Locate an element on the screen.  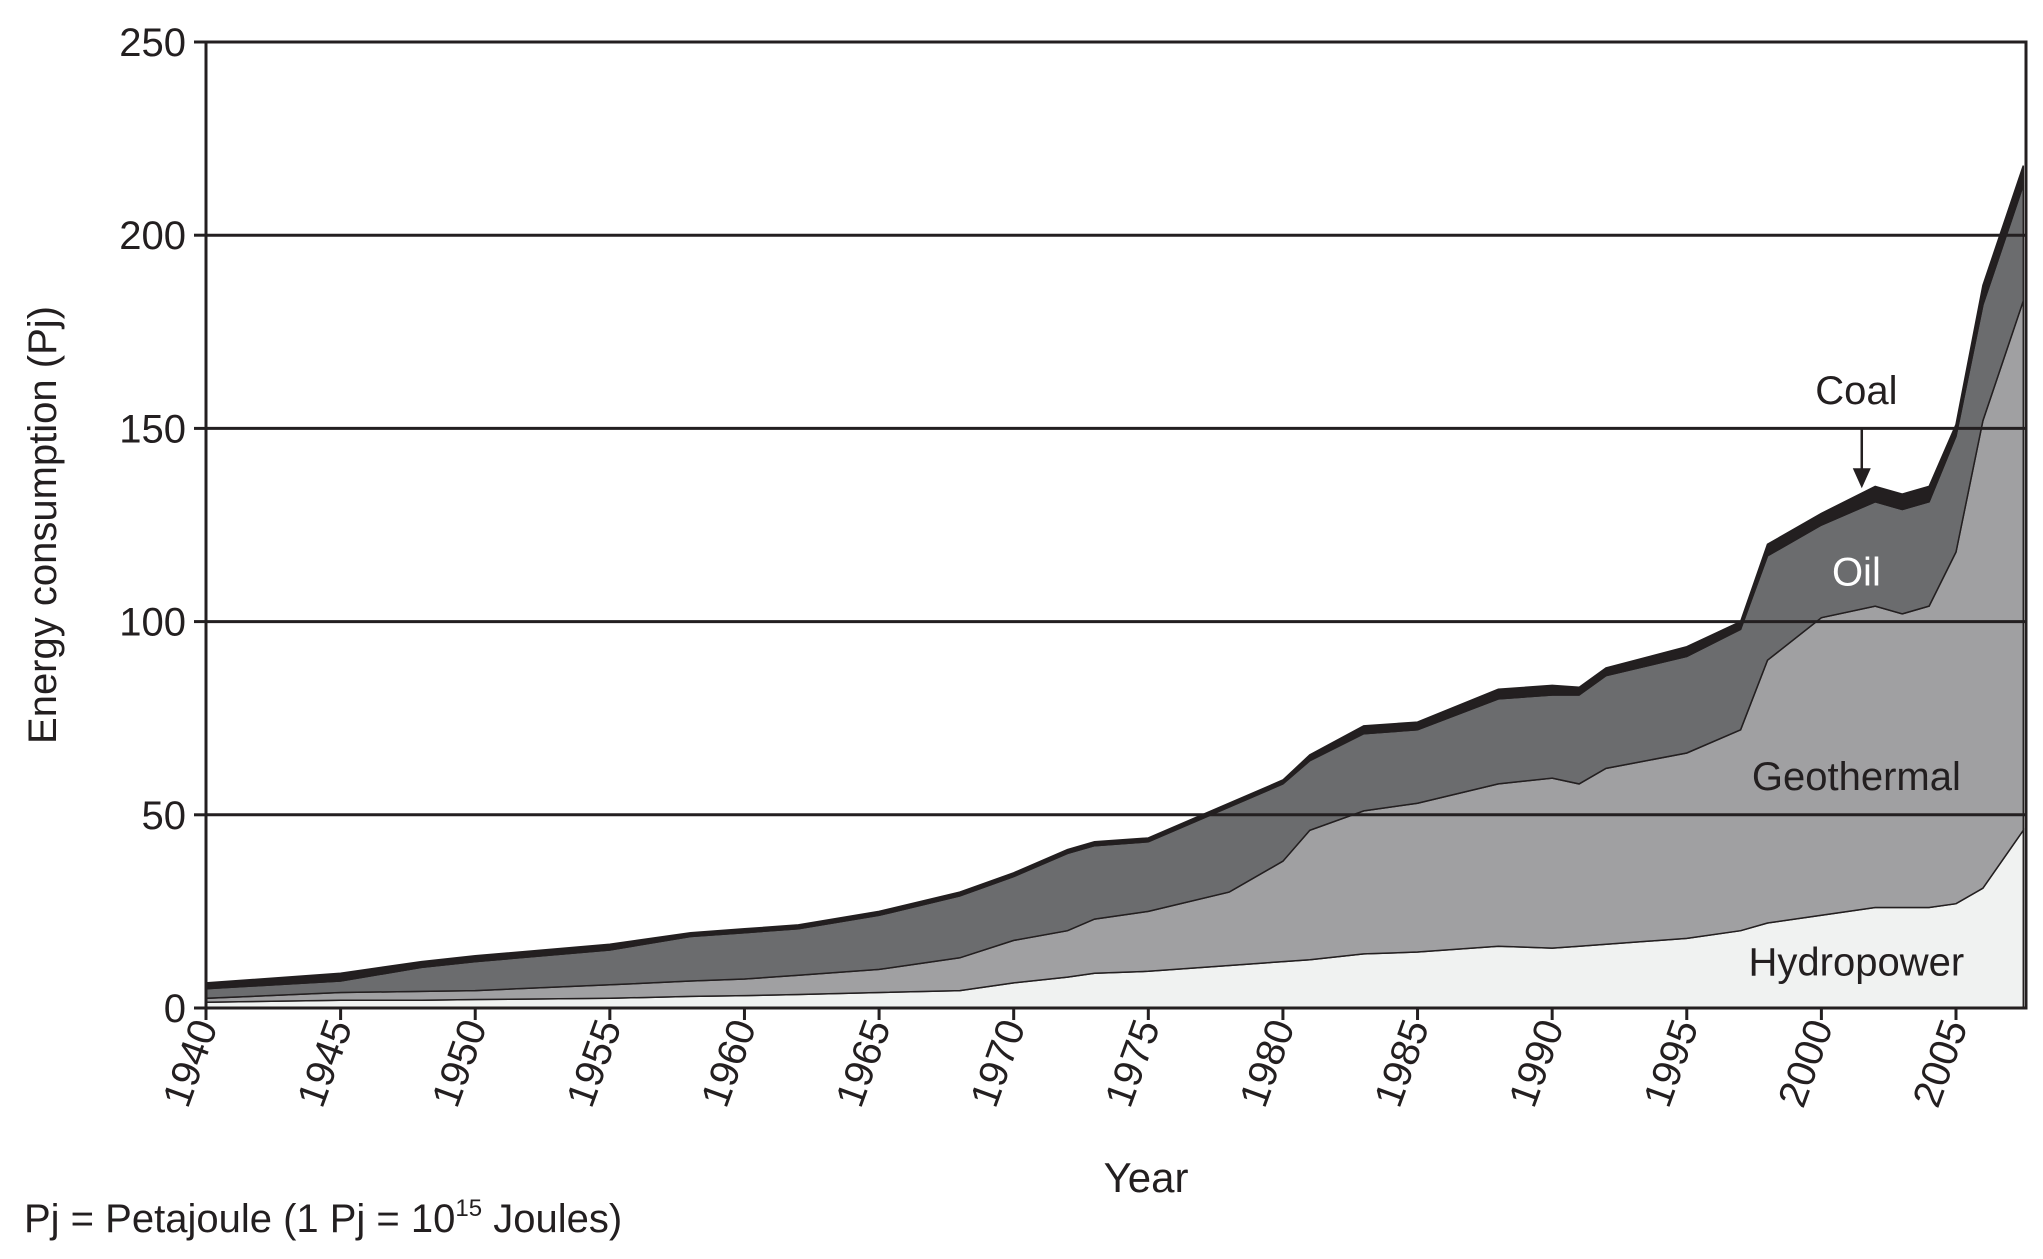
x-tick-label: 1970 is located at coordinates (998, 1063).